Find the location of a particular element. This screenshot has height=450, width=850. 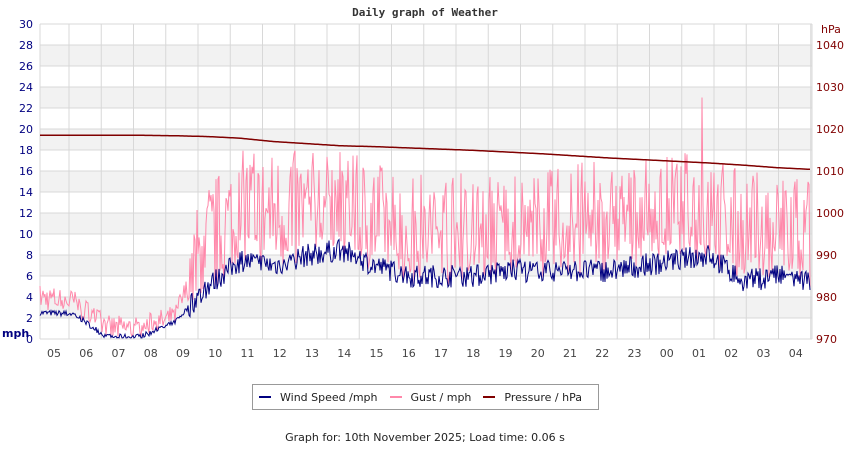

legend-item-pressure: Pressure / hPa is located at coordinates (532, 397).